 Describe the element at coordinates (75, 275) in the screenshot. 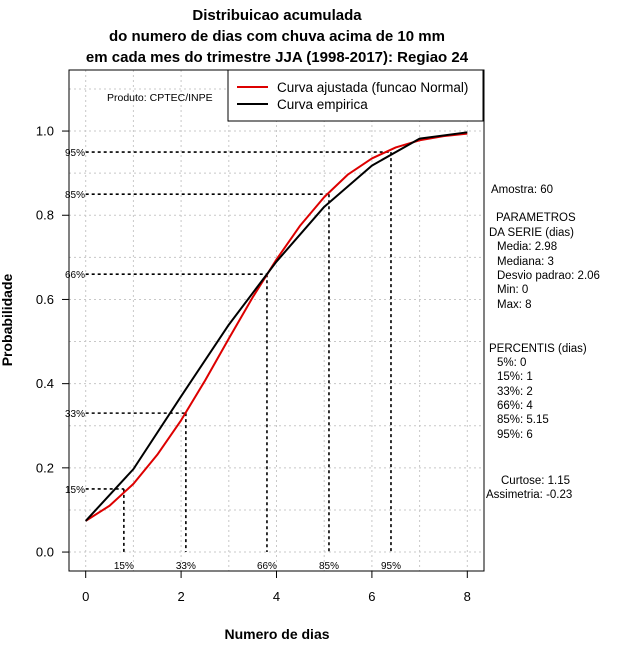

I see `percentile-label-left: 66%` at that location.